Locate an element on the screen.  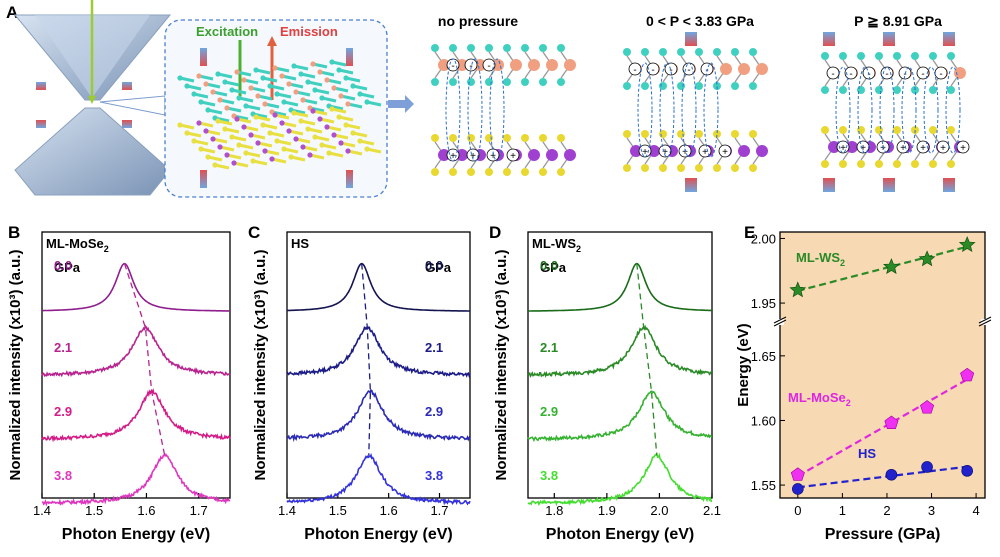
stage-low-pressure: 0 < P < 3.83 GPa - - - - -+ + + + + is located at coordinates (695, 102).